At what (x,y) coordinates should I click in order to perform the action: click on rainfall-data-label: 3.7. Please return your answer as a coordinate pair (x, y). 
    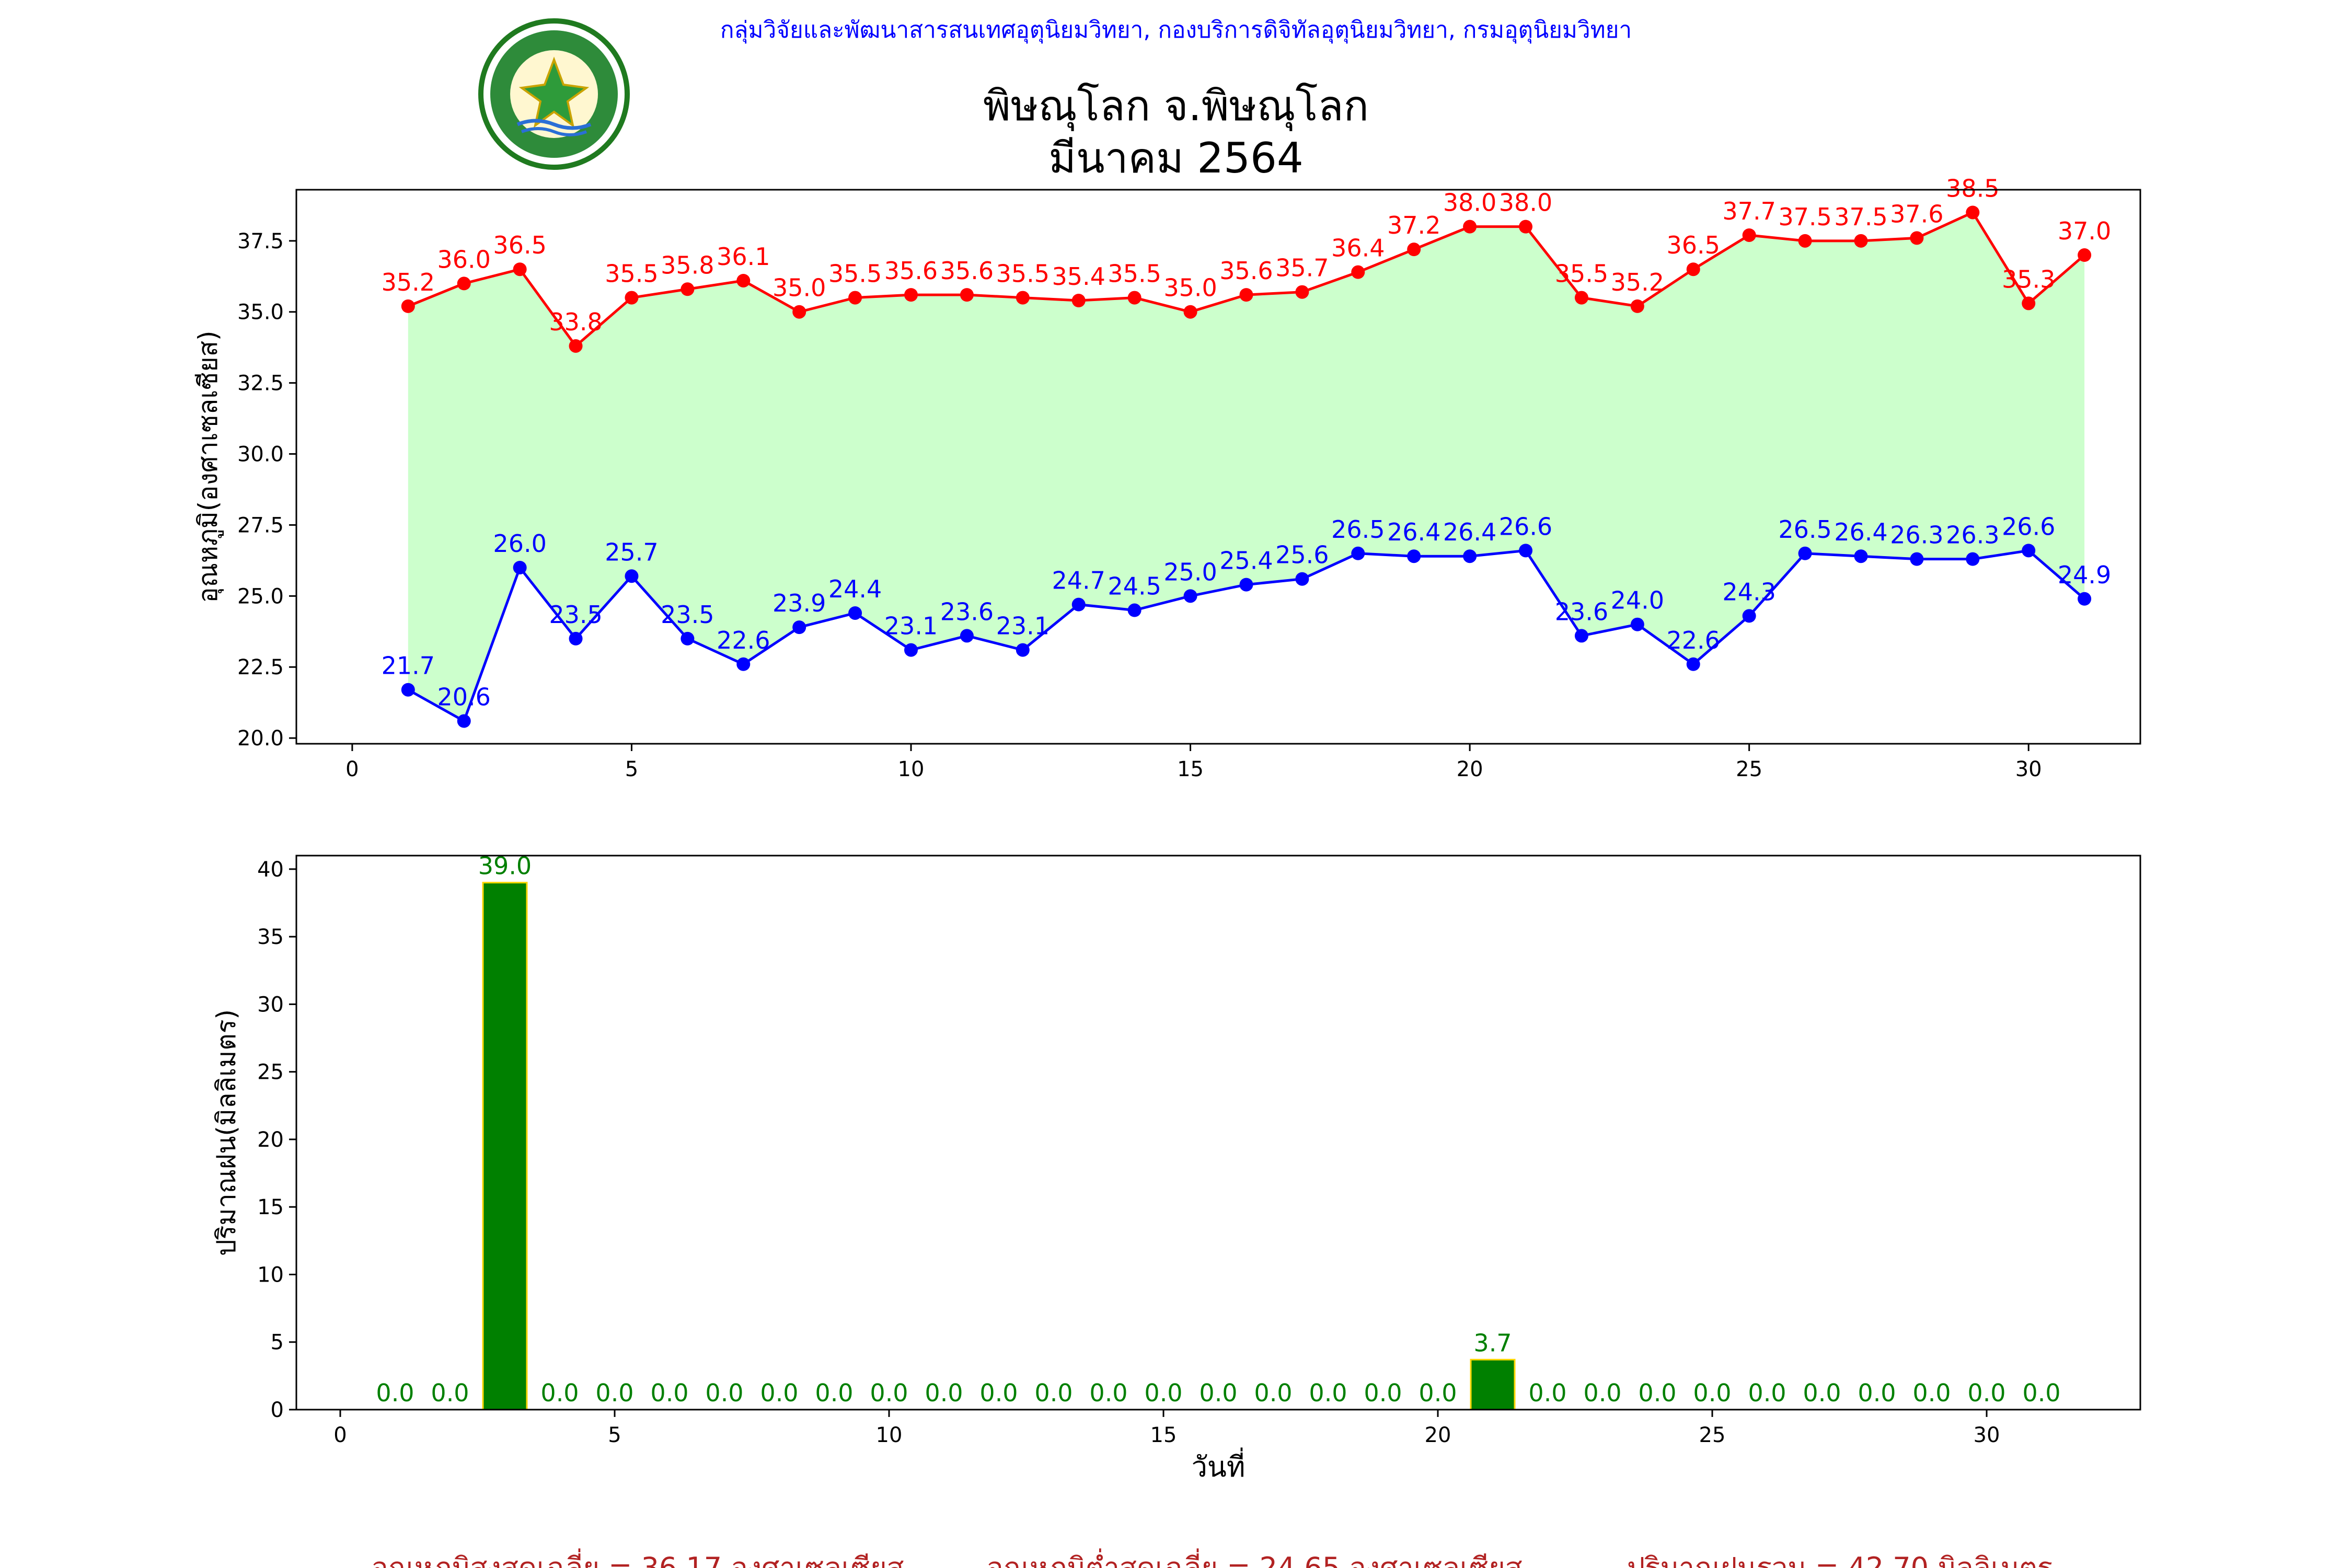
    Looking at the image, I should click on (1492, 1343).